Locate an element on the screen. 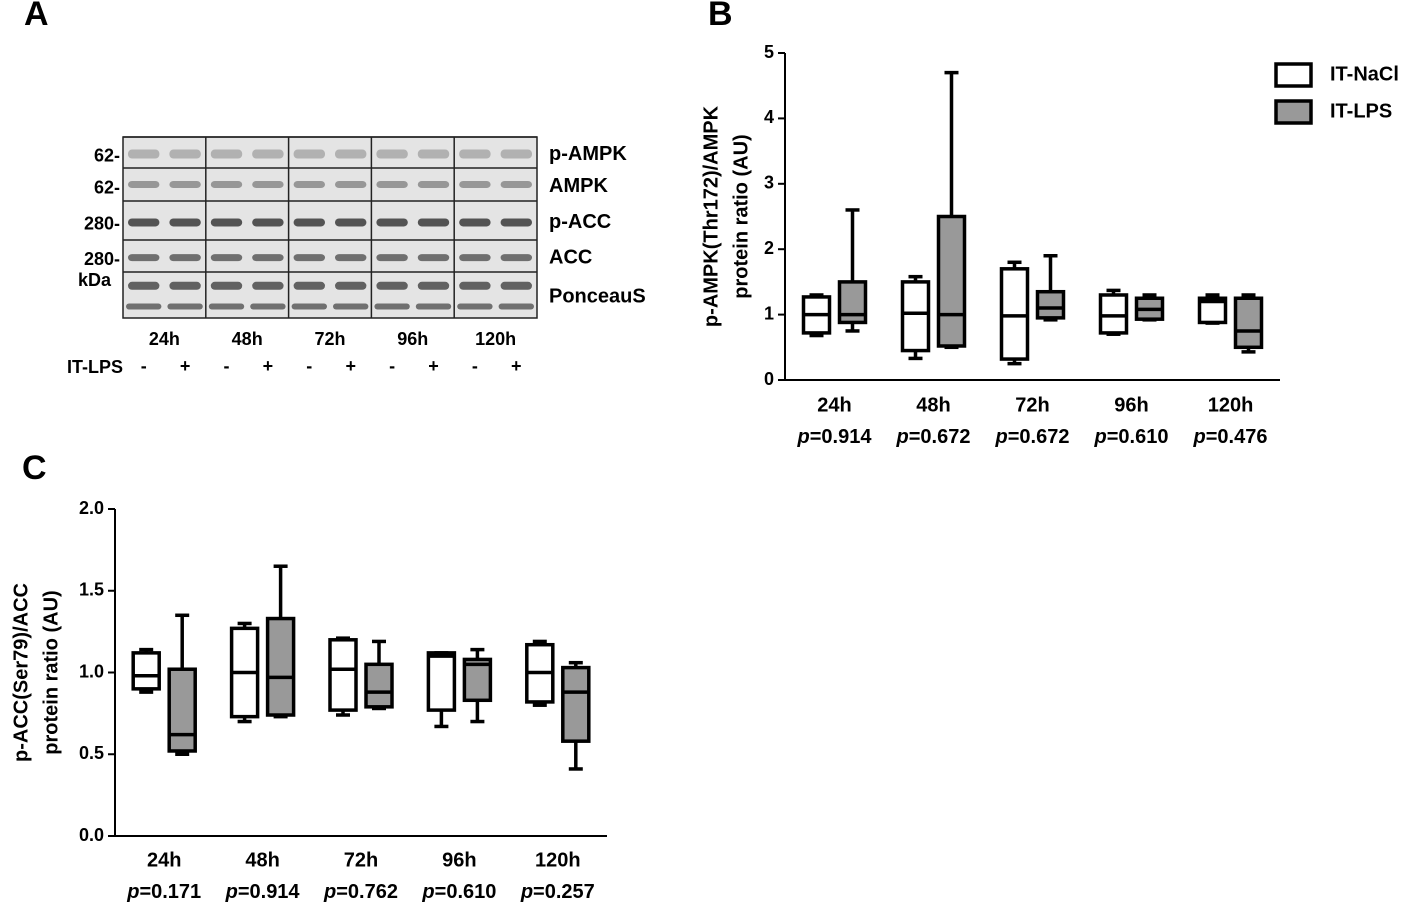  blot-marker: 62- is located at coordinates (107, 155).